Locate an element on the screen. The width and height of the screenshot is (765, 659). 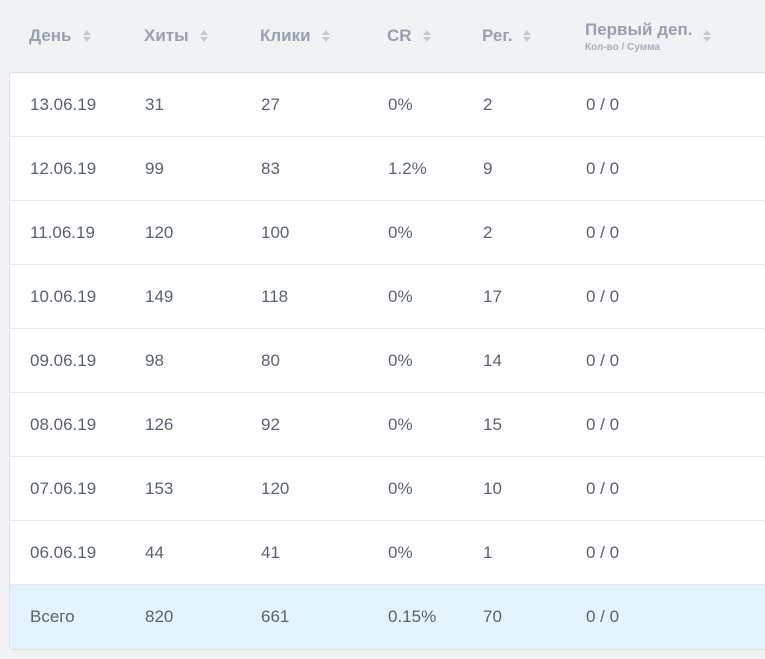
table-cell: 41 is located at coordinates (270, 552).